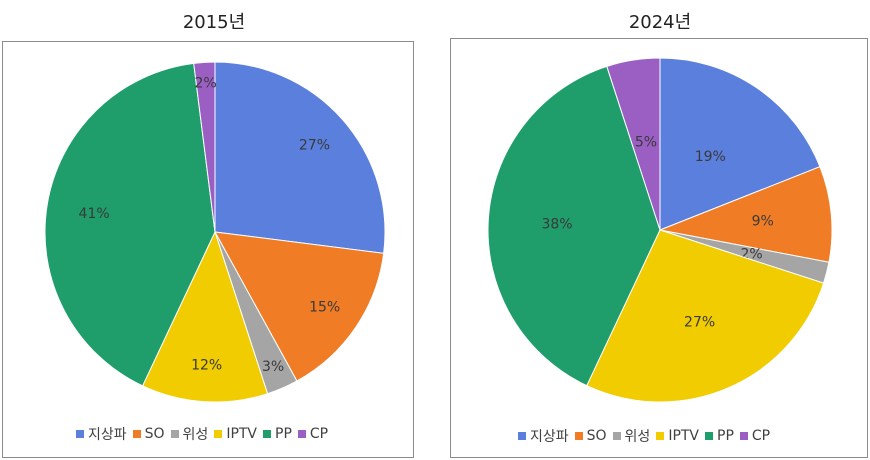 The image size is (870, 460). What do you see at coordinates (314, 145) in the screenshot?
I see `slice-label-0-0: 27%` at bounding box center [314, 145].